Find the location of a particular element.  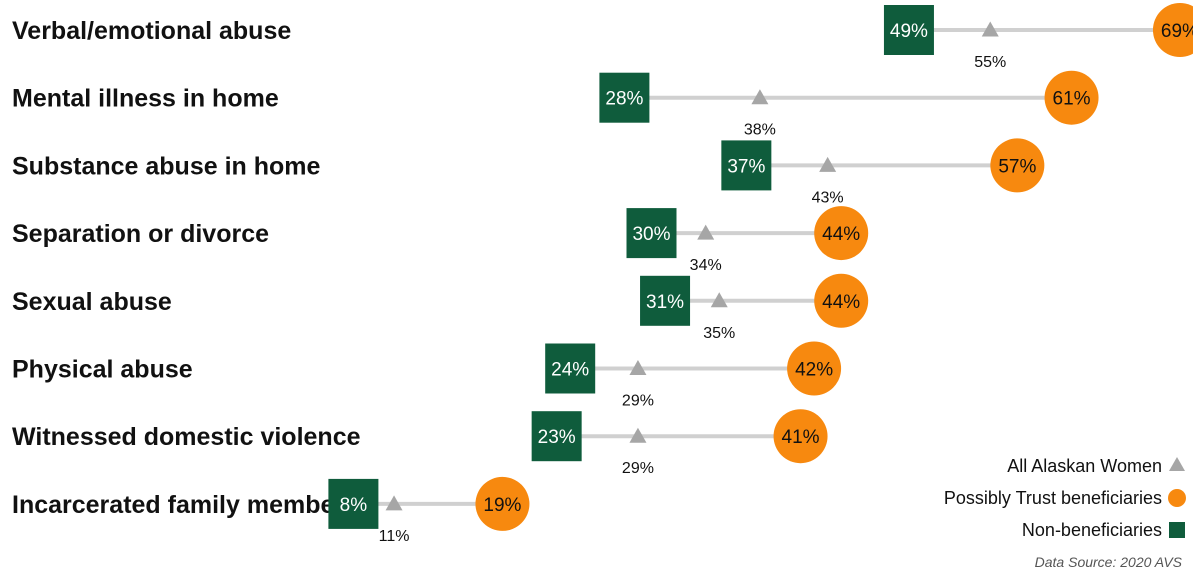

category-label: Incarcerated family member is located at coordinates (178, 505).